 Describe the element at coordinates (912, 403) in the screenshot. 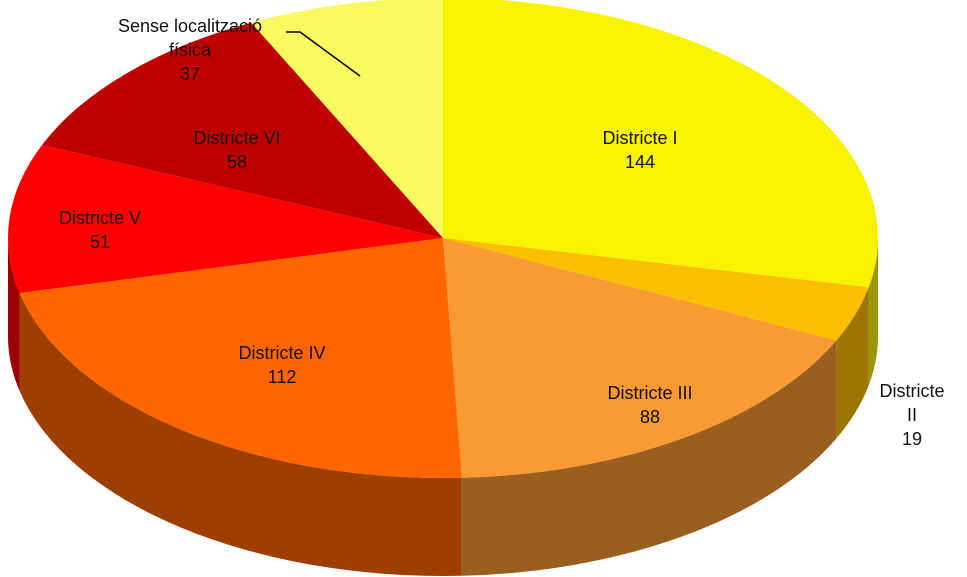

I see `category-label: Districte II` at that location.